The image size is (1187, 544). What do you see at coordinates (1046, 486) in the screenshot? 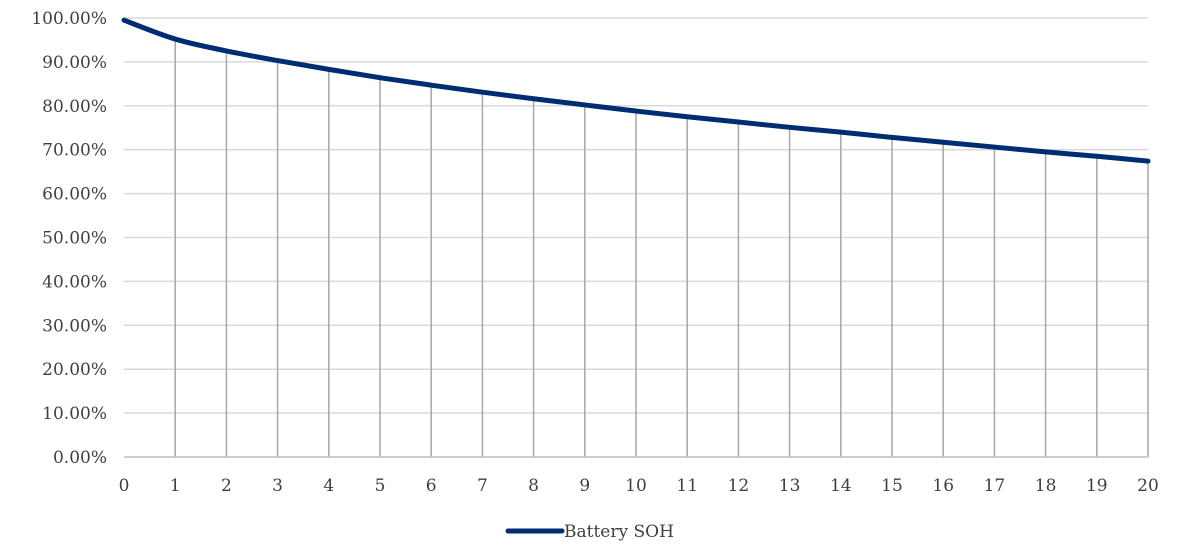
I see `x-tick-label: 18` at bounding box center [1046, 486].